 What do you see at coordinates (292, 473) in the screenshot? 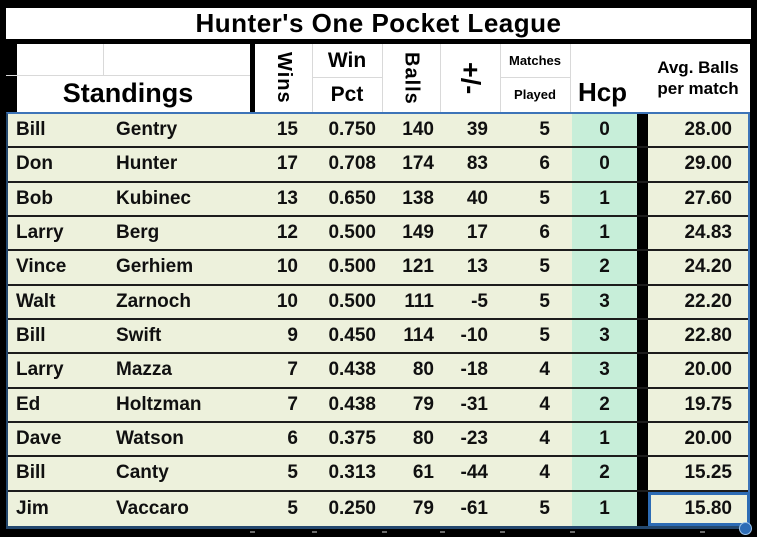
I see `cell-wins: 5` at bounding box center [292, 473].